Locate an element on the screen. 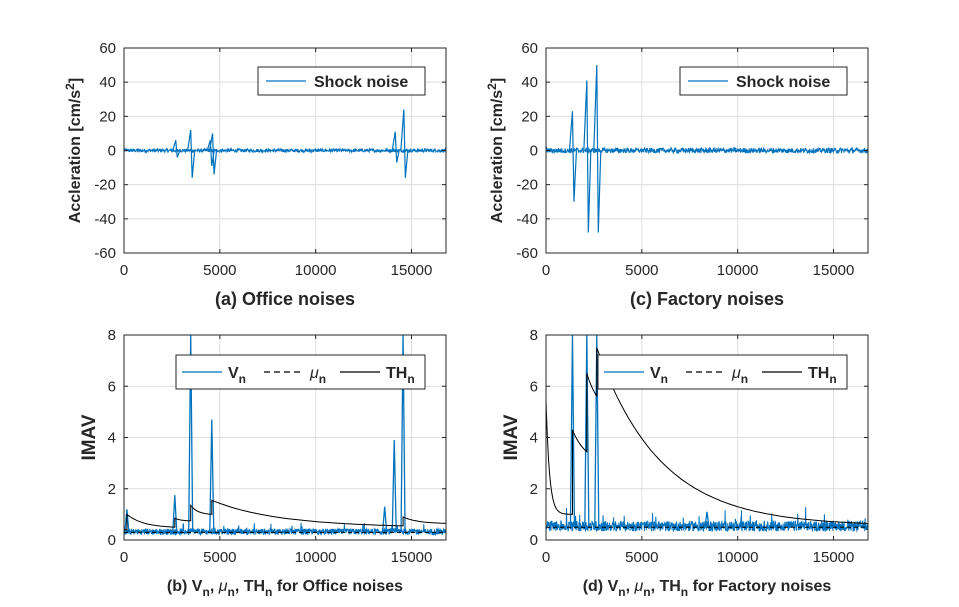 The height and width of the screenshot is (607, 959). series-shock-noise-line is located at coordinates (707, 150).